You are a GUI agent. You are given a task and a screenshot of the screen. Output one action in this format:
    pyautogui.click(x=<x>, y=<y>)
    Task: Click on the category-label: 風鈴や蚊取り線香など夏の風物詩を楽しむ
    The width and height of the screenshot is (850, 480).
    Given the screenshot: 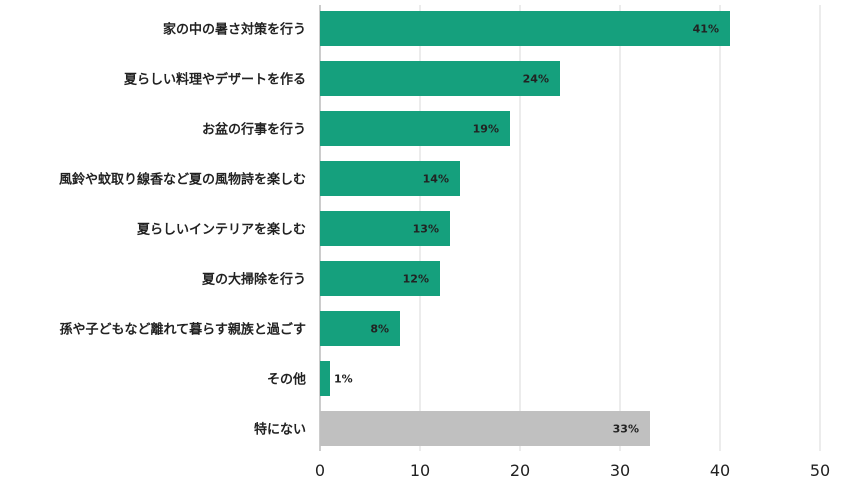 What is the action you would take?
    pyautogui.click(x=182, y=180)
    